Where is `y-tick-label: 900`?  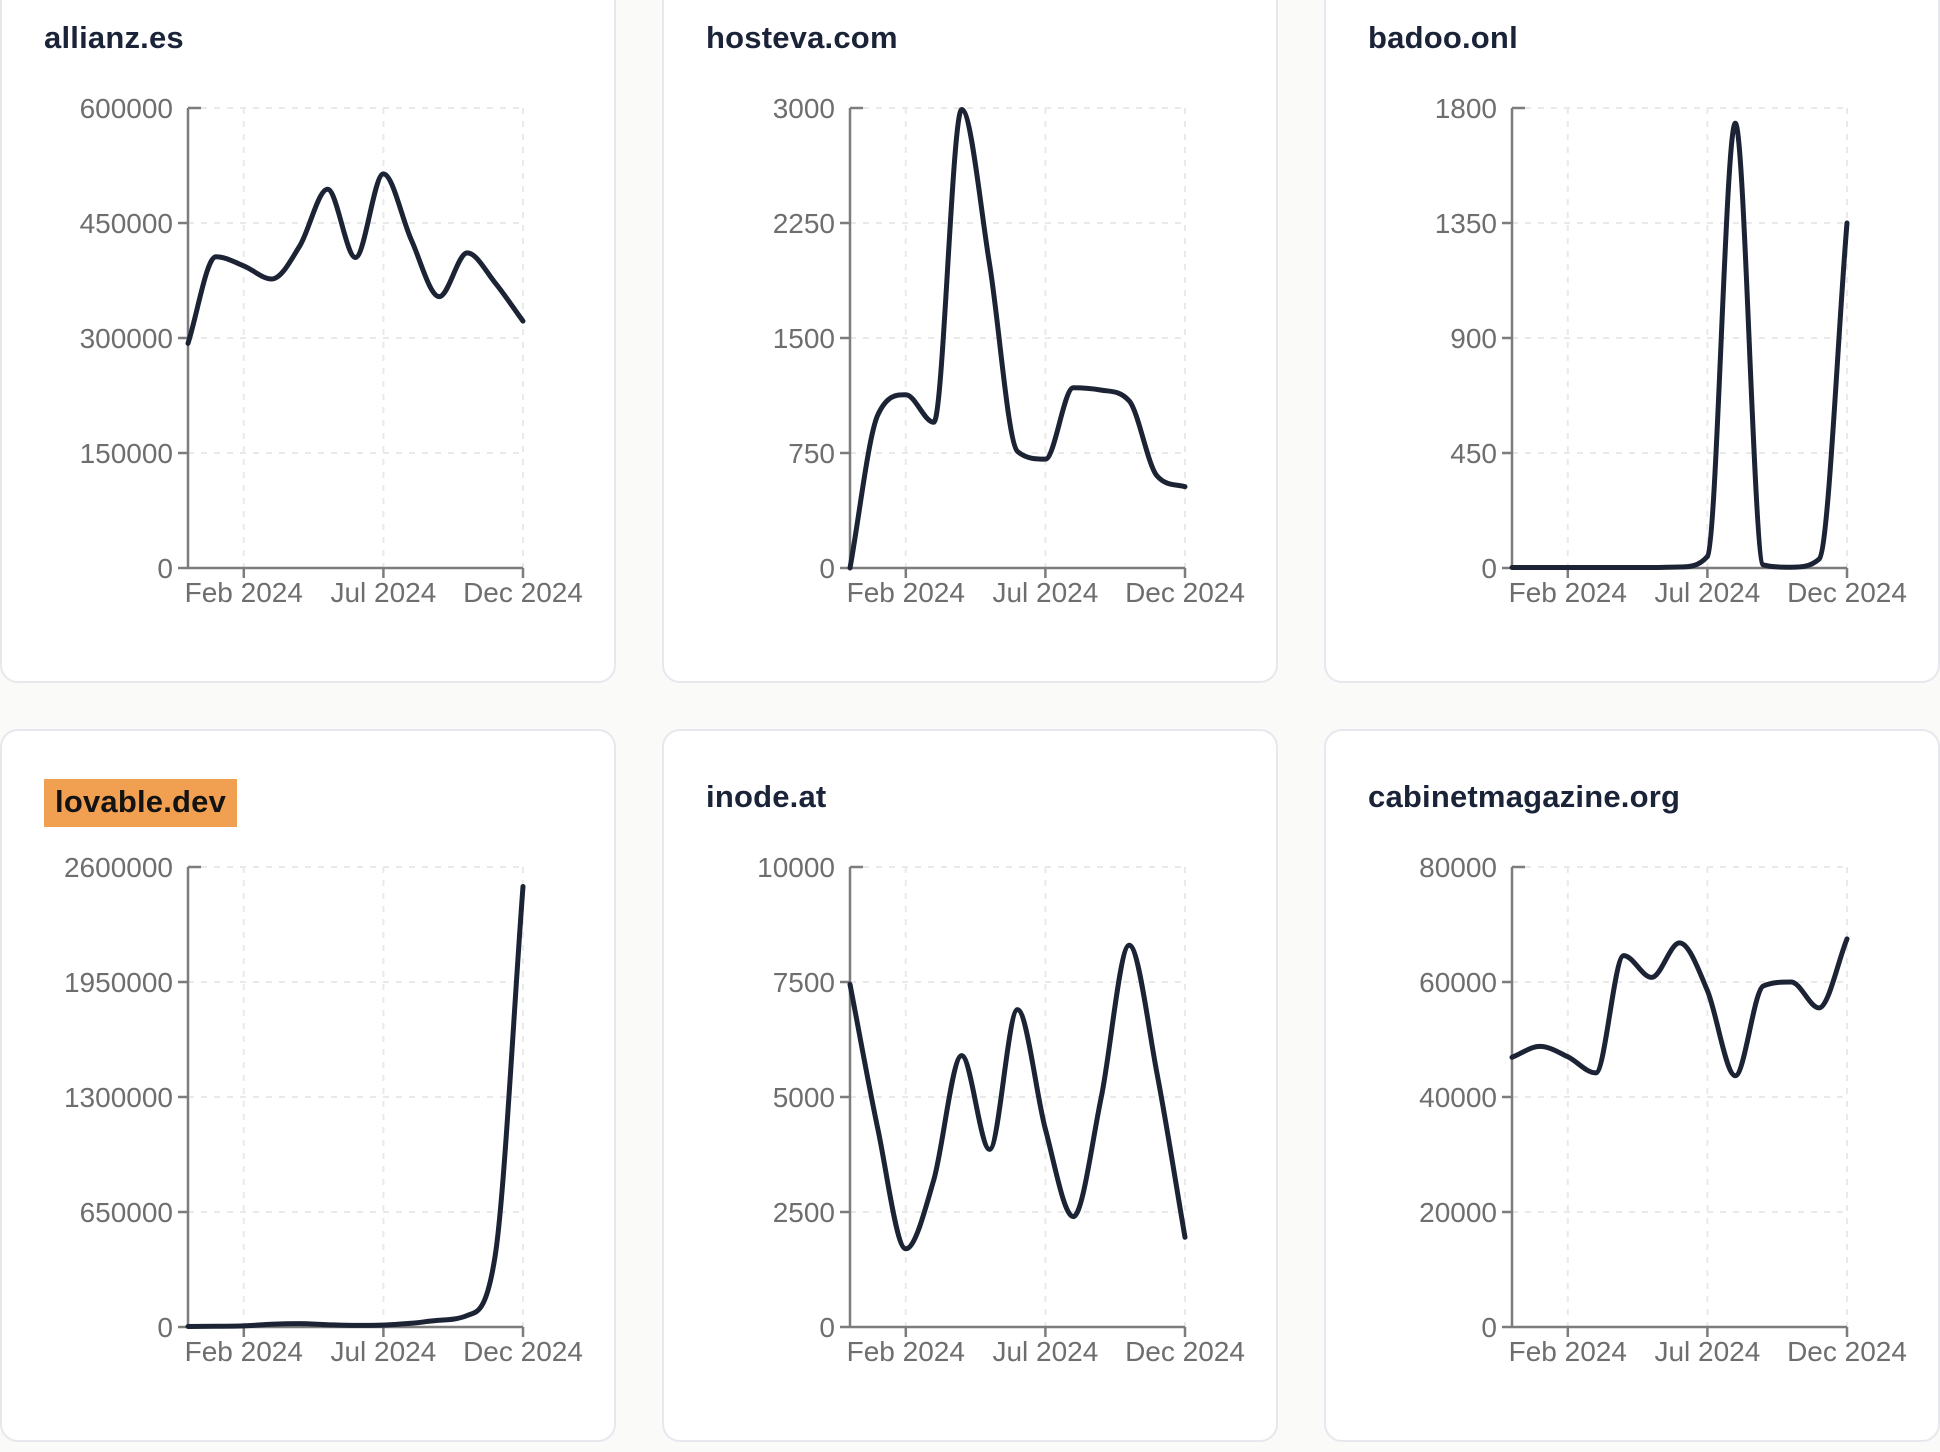 y-tick-label: 900 is located at coordinates (1473, 338).